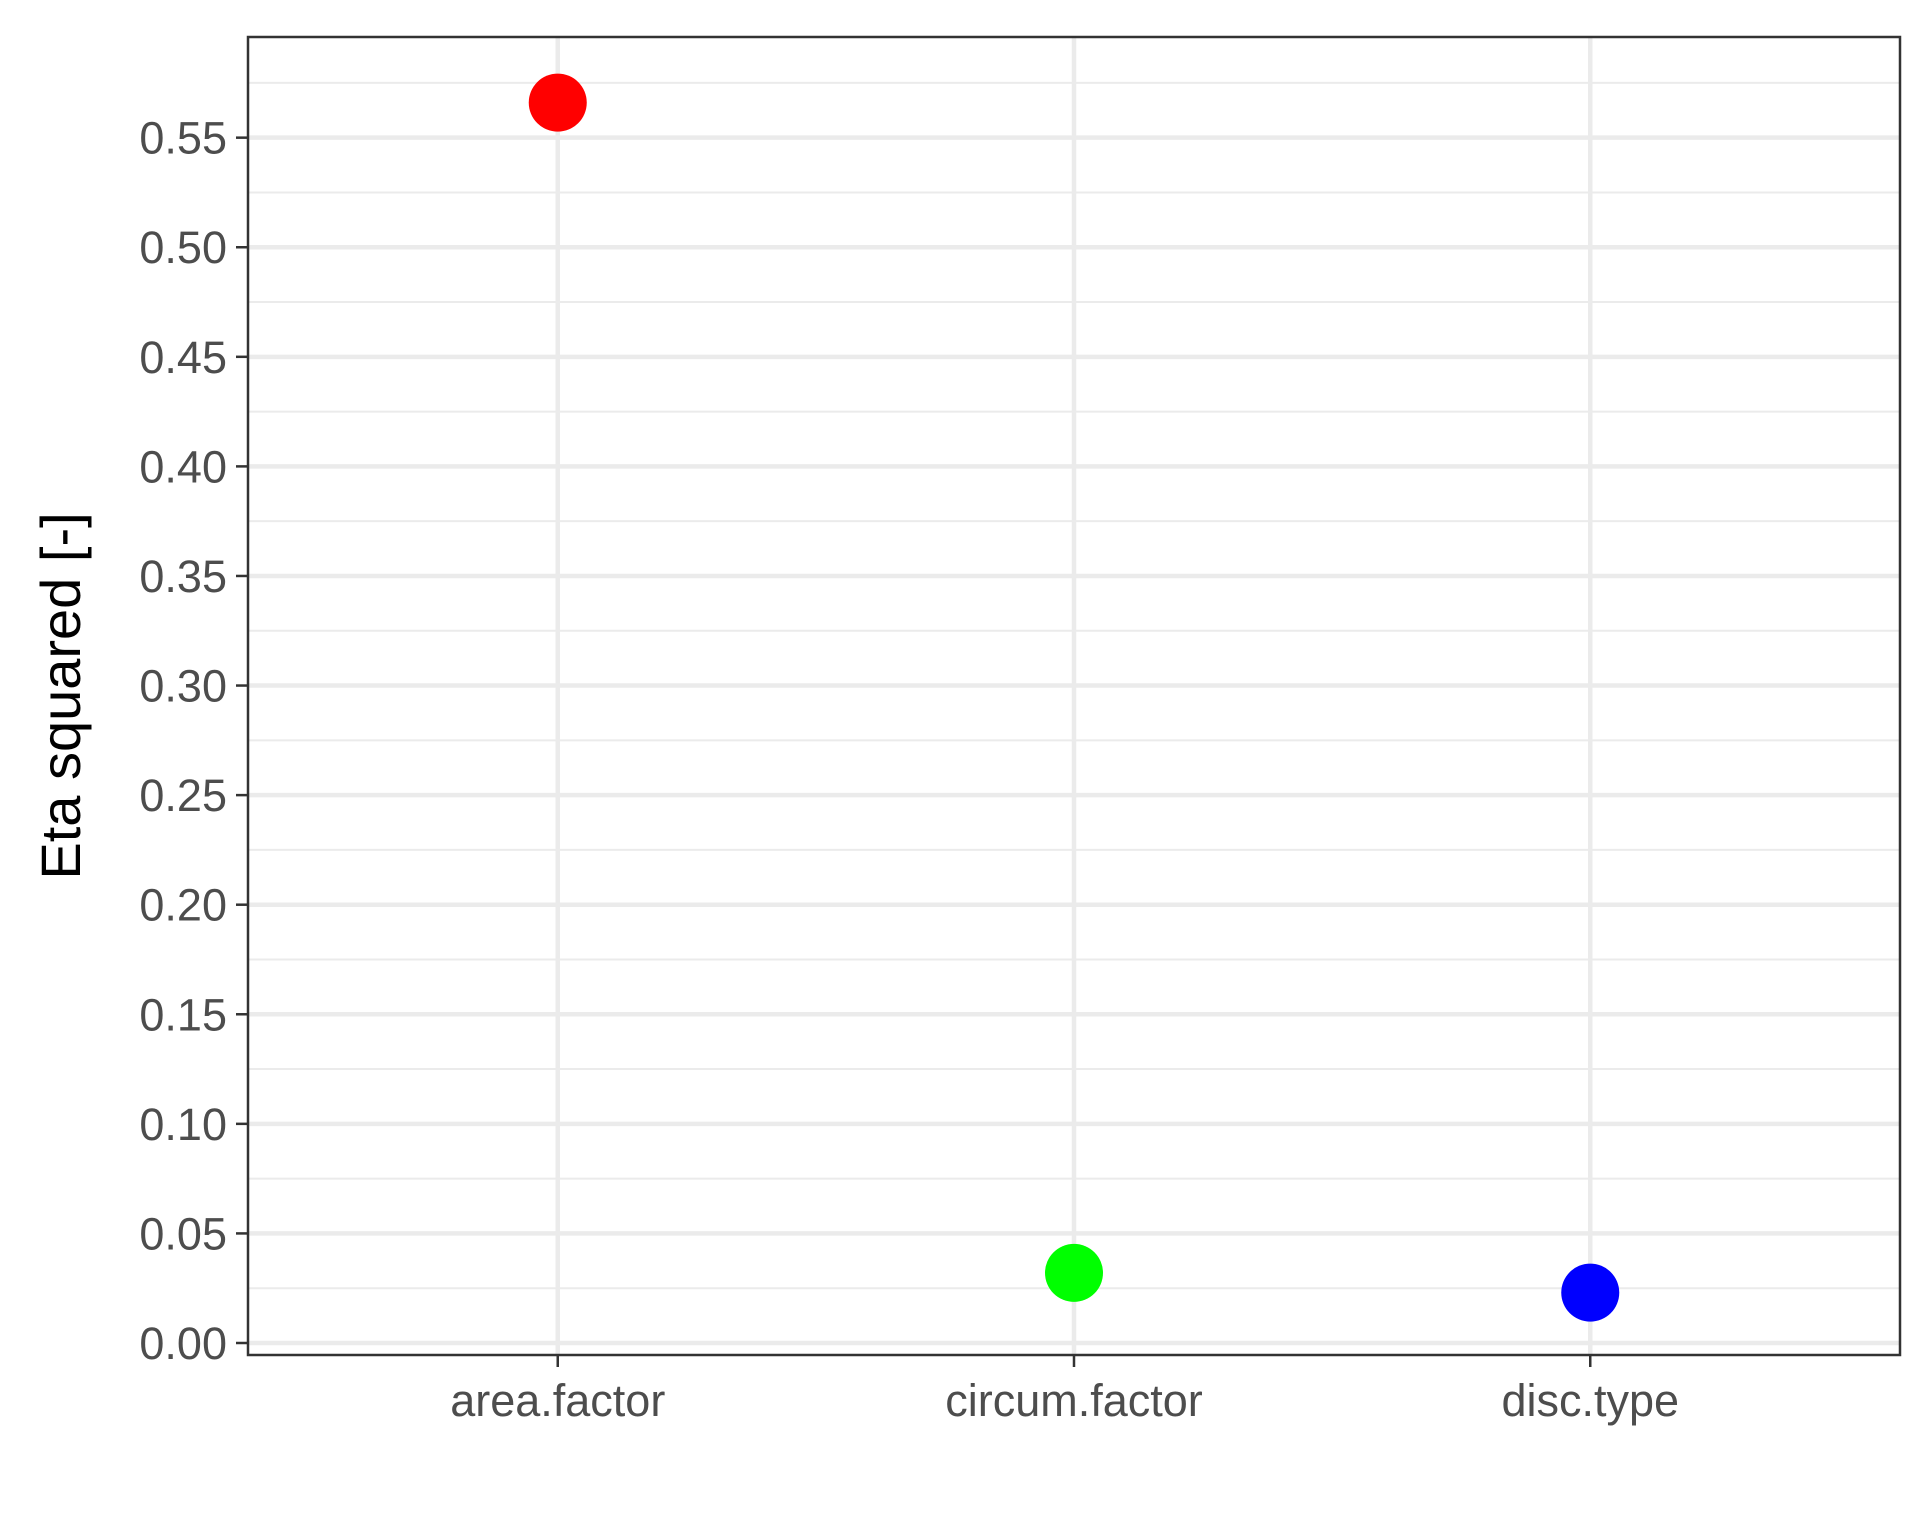  I want to click on y-tick-label: 0.30, so click(183, 686).